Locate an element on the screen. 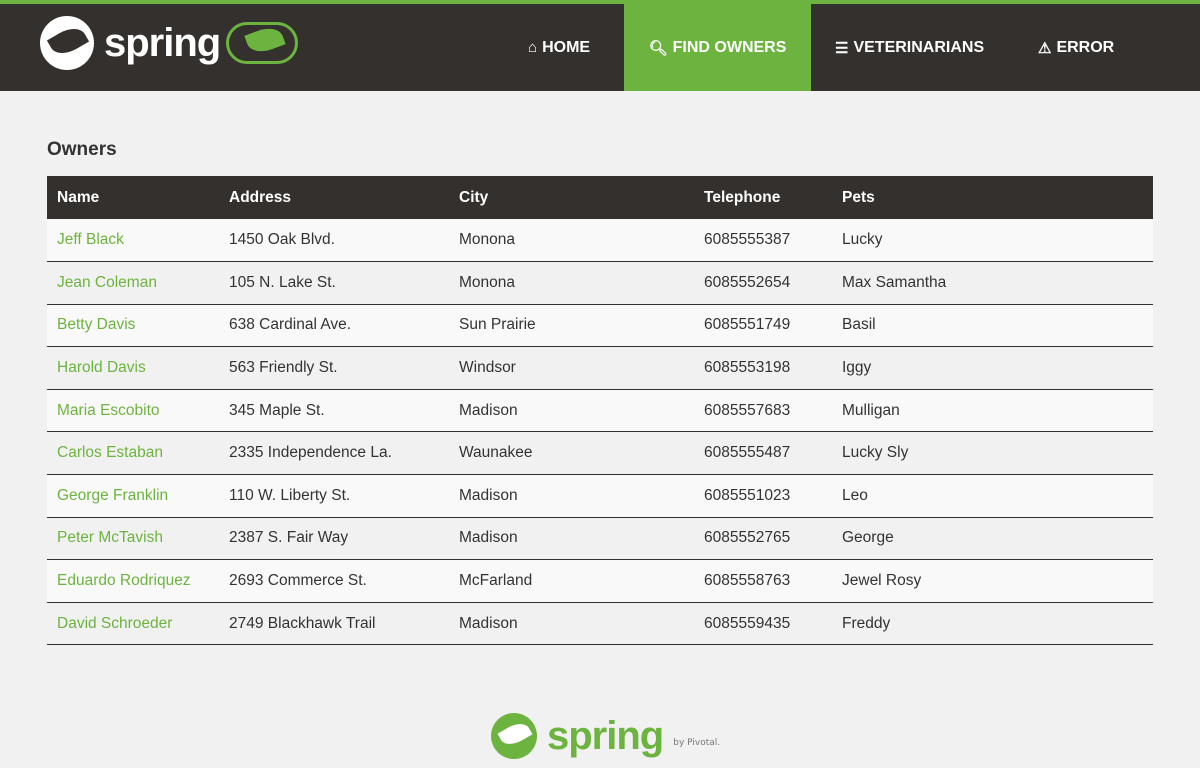 The height and width of the screenshot is (768, 1200). warning-icon: ⚠︎ is located at coordinates (1045, 48).